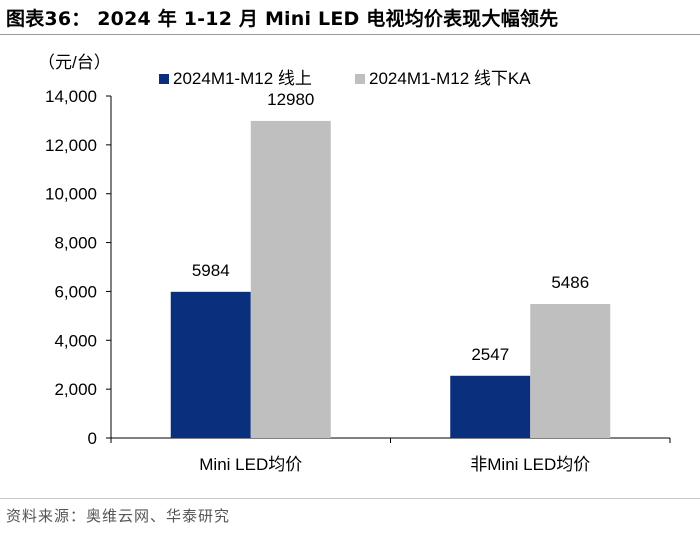  I want to click on legend-label: 2024M1-M12 线下KA, so click(450, 78).